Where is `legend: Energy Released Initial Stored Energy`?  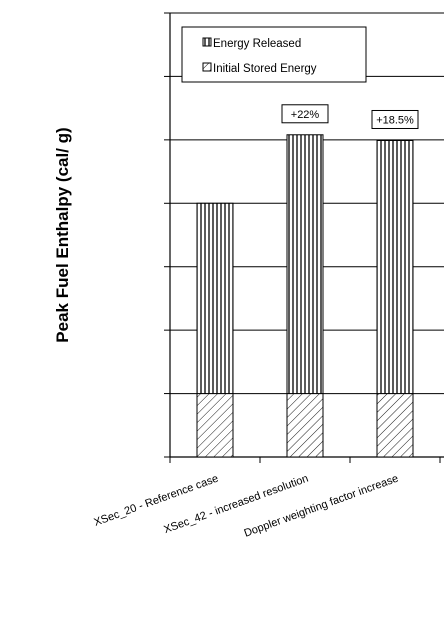 legend: Energy Released Initial Stored Energy is located at coordinates (274, 54).